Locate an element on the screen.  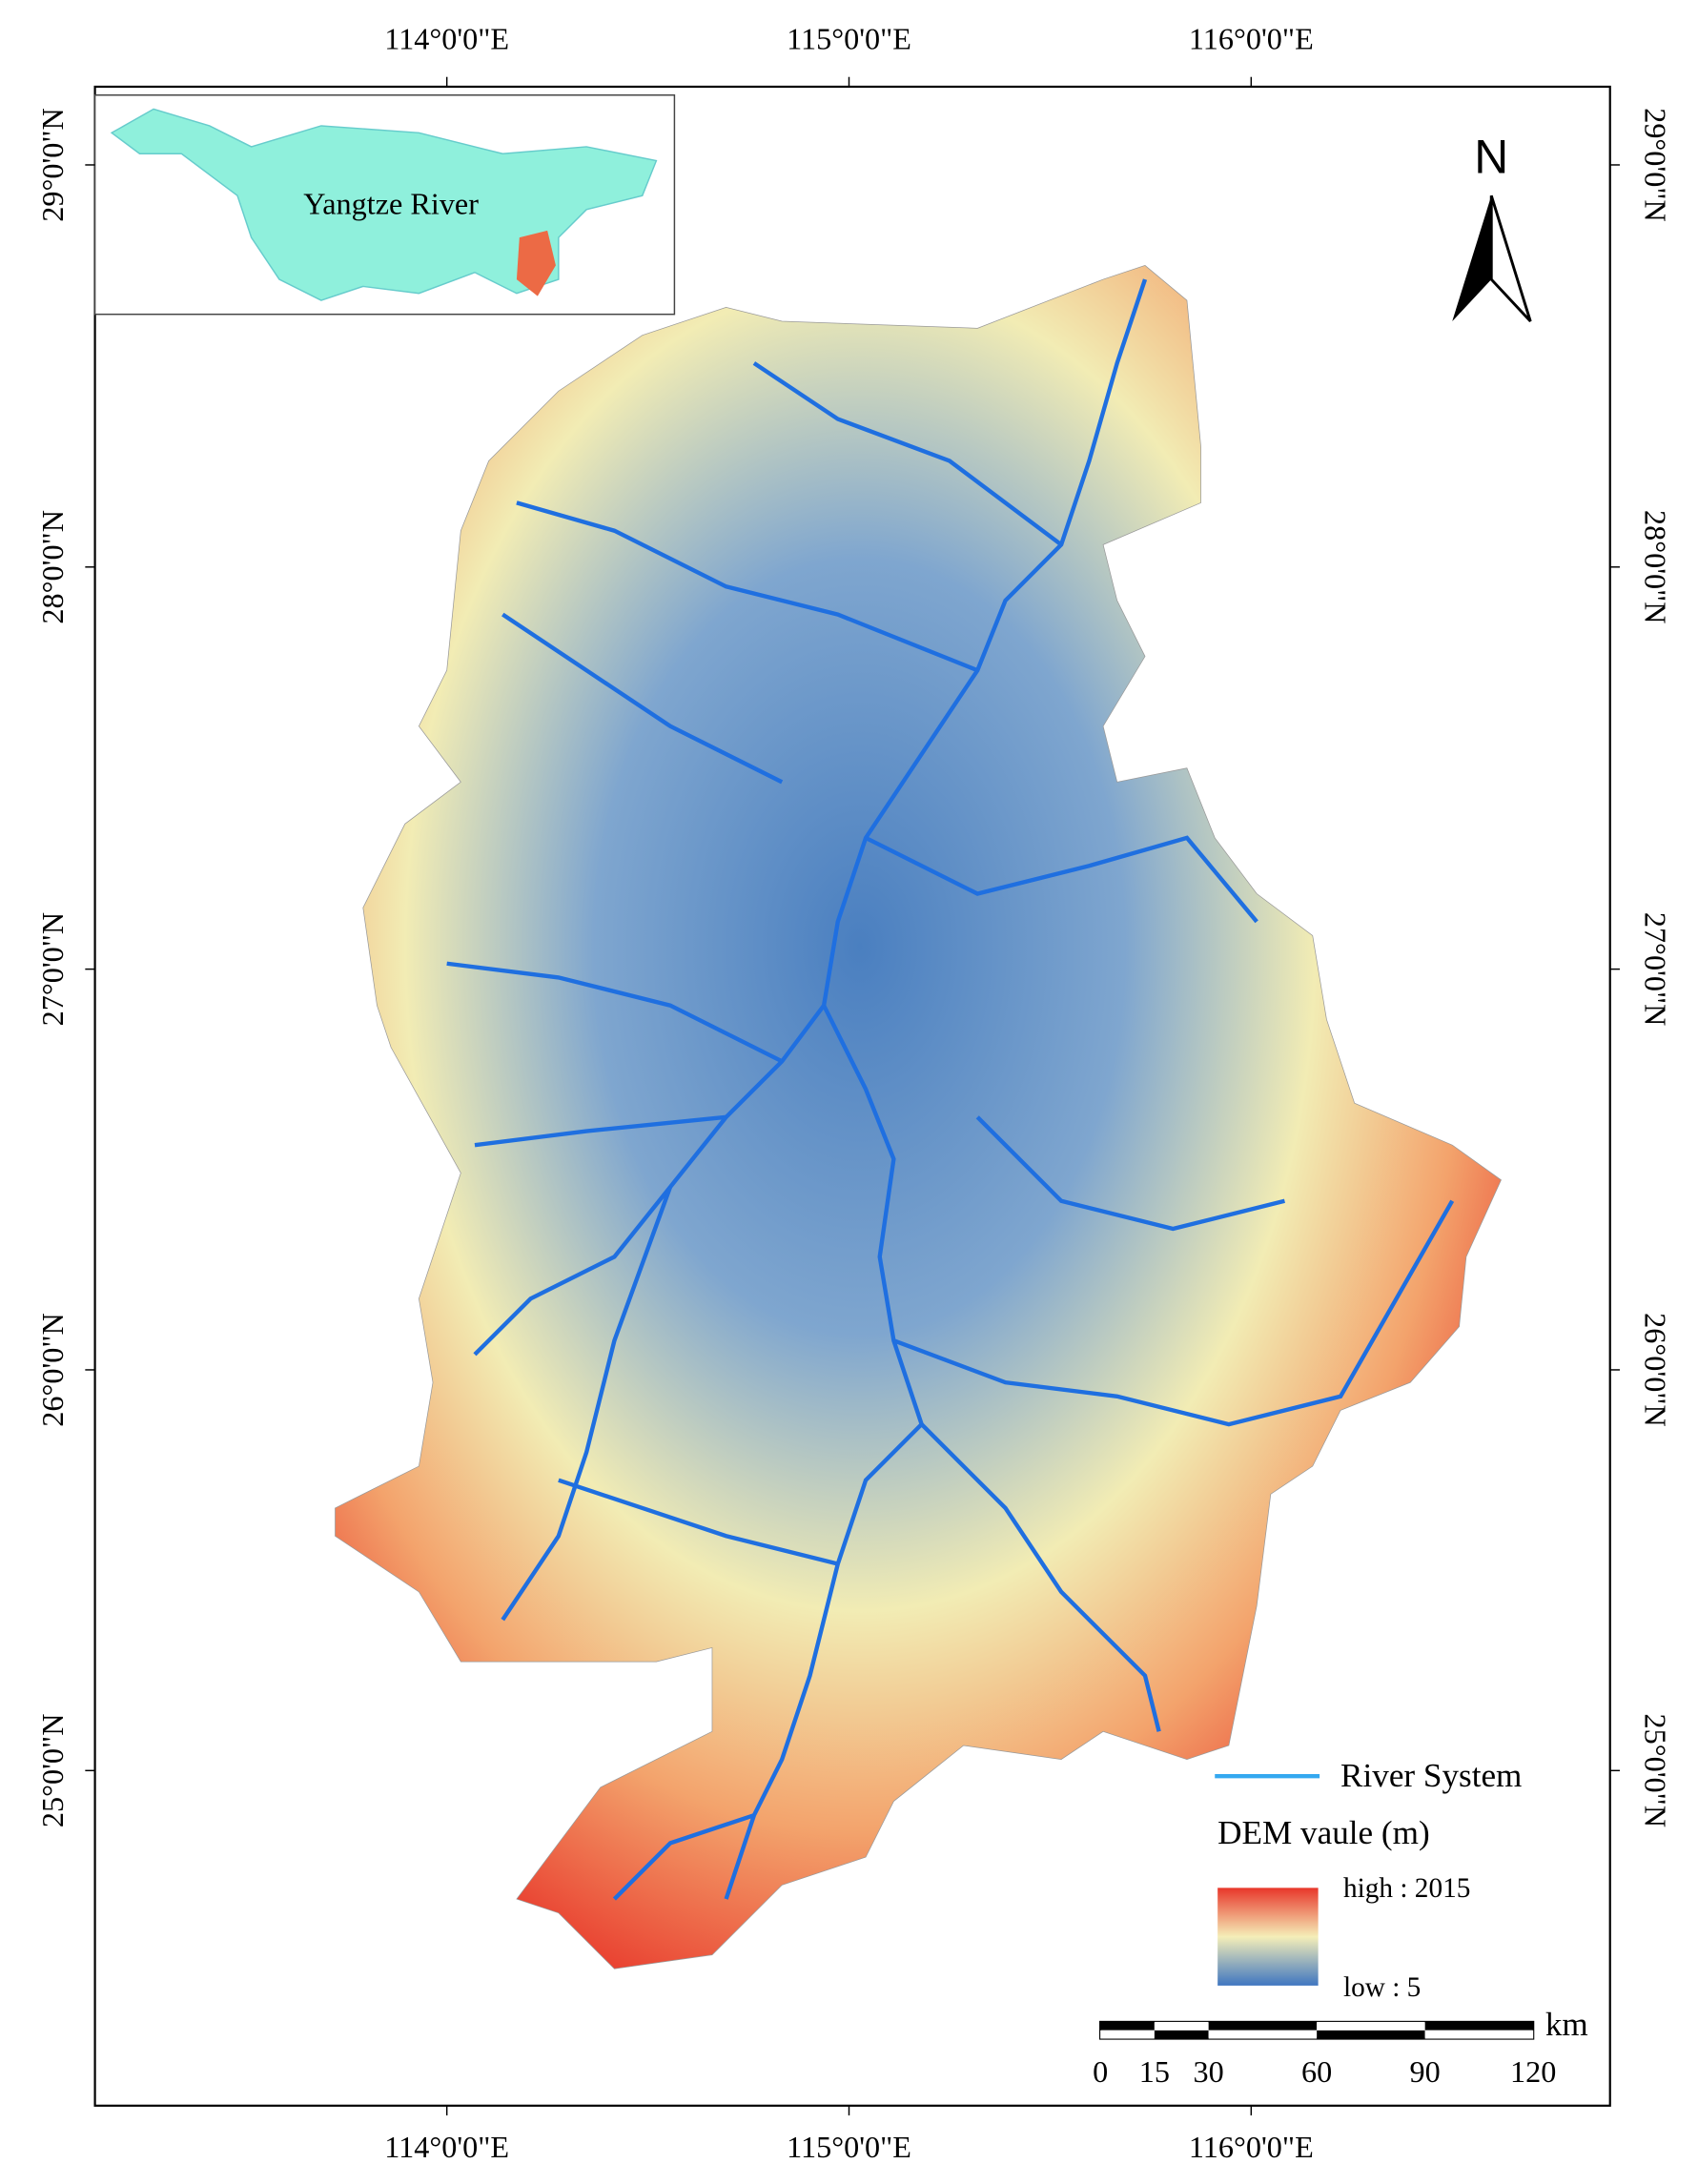
dem-color-ramp is located at coordinates (1268, 1937).